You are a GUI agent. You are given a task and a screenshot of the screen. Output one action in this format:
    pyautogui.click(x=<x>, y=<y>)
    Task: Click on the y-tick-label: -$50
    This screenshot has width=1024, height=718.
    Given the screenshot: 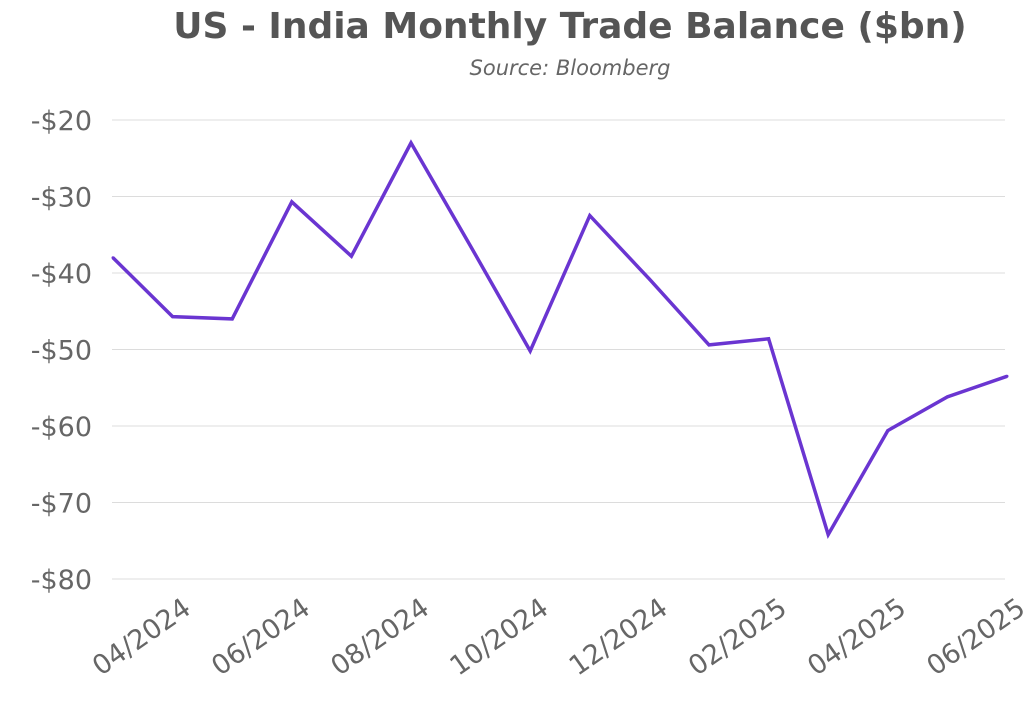 What is the action you would take?
    pyautogui.click(x=61, y=351)
    